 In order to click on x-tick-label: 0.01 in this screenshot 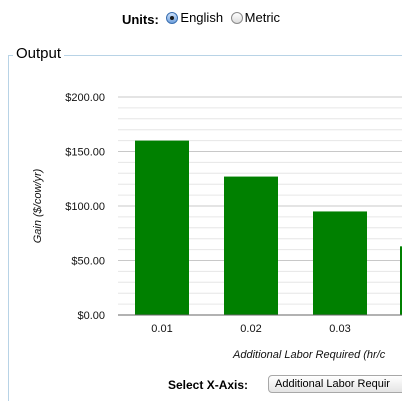, I will do `click(161, 329)`.